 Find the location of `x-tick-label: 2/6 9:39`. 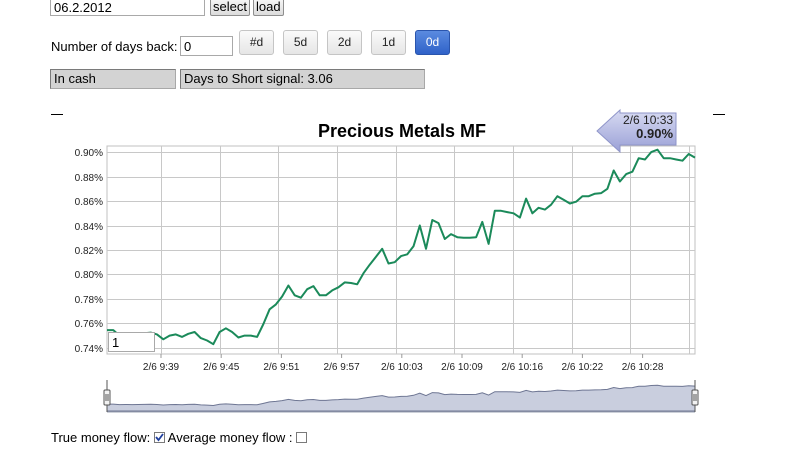

x-tick-label: 2/6 9:39 is located at coordinates (161, 367).